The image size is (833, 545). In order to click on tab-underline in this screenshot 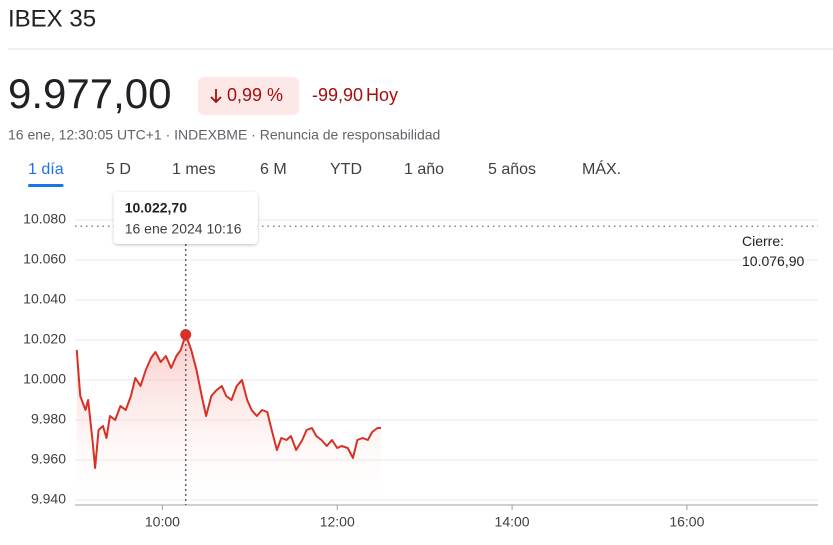, I will do `click(46, 185)`.